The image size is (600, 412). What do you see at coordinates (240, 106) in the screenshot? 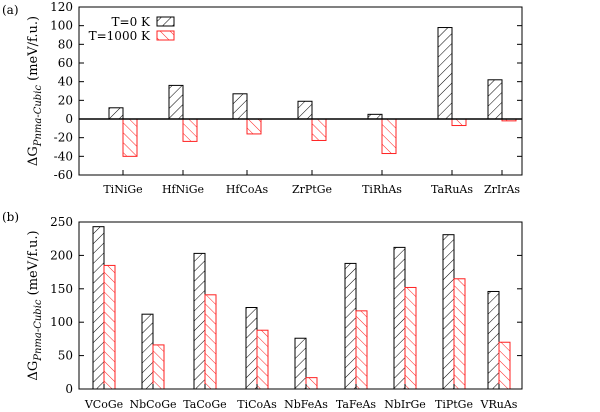
I see `bar-HfCoAs-t0` at bounding box center [240, 106].